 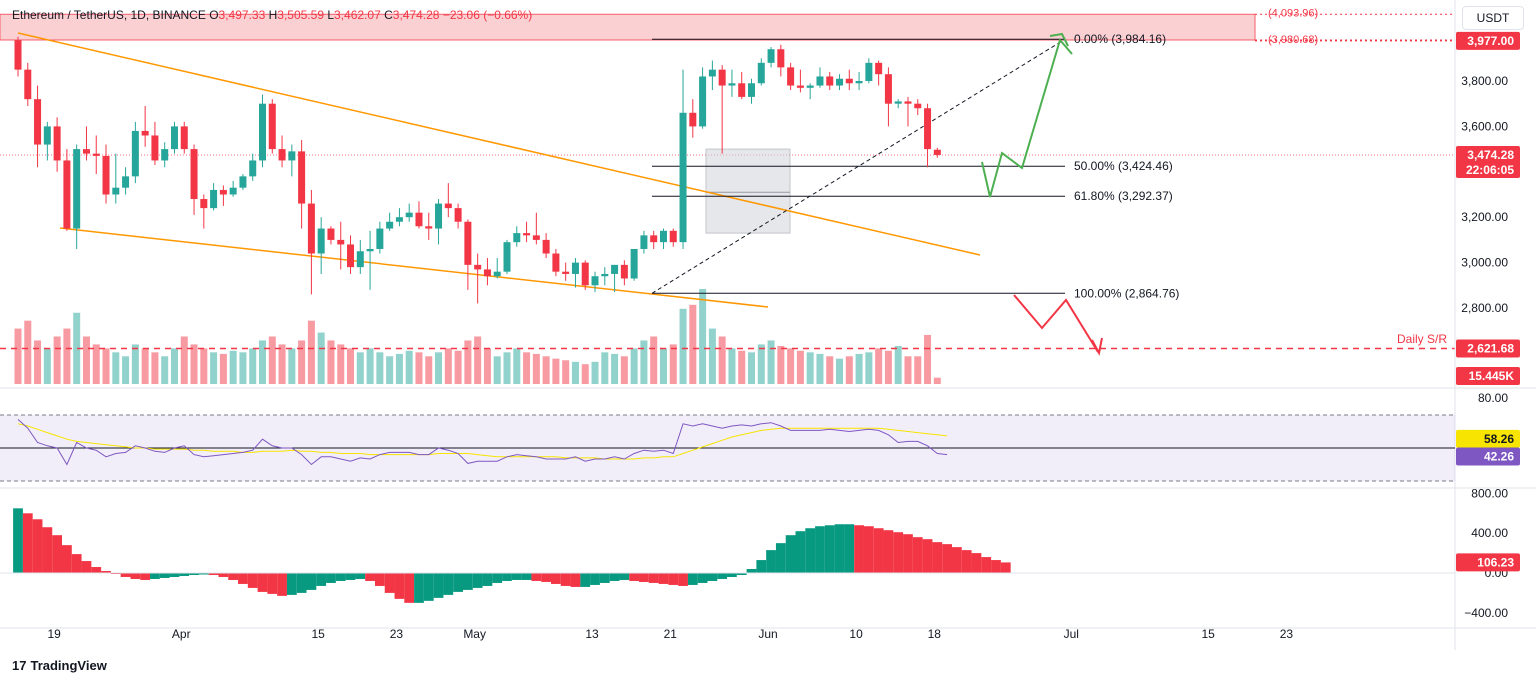 What do you see at coordinates (1488, 562) in the screenshot?
I see `oscillator-badge` at bounding box center [1488, 562].